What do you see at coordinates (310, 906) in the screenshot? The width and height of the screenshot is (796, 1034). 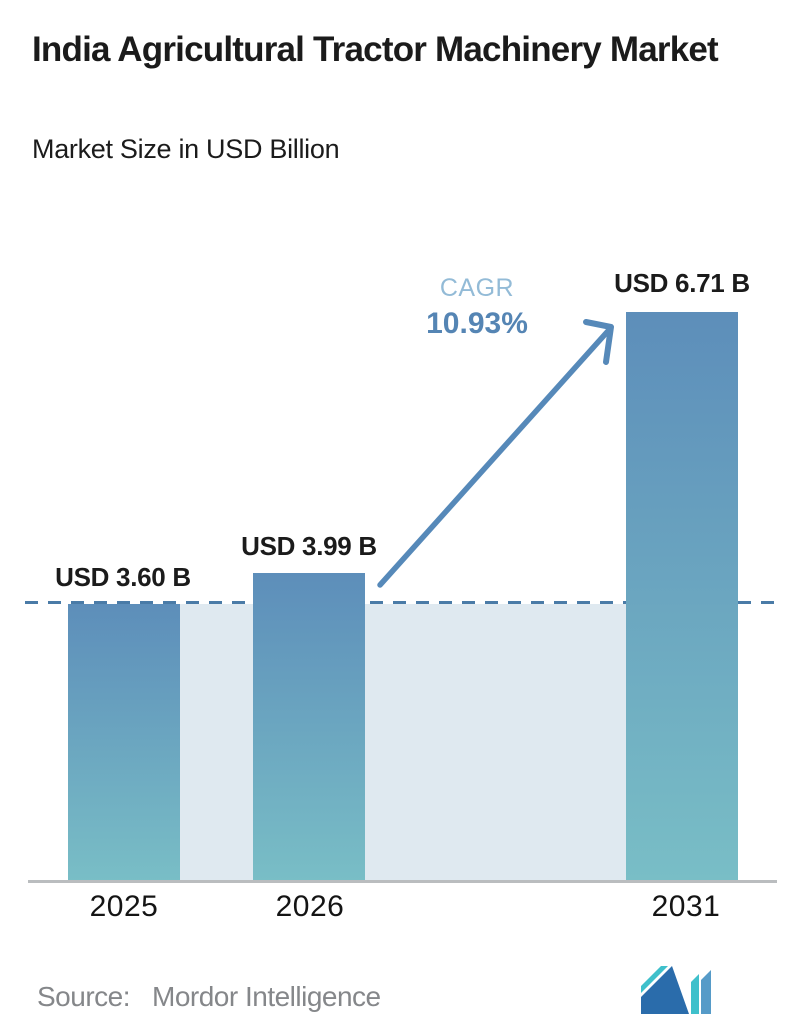 I see `x-tick-2026: 2026` at bounding box center [310, 906].